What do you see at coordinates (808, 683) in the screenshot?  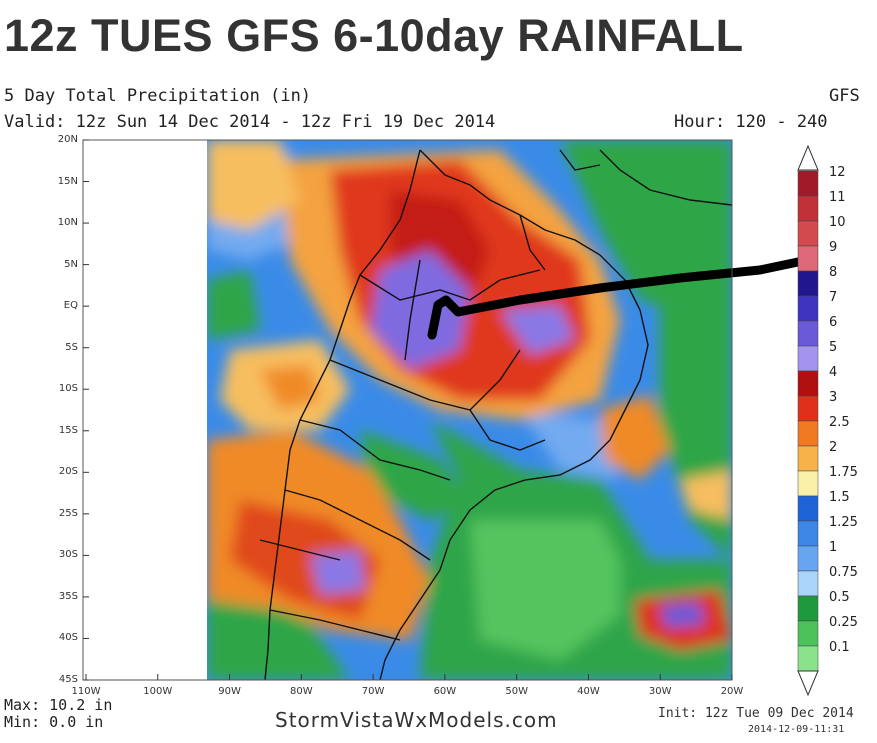 I see `colorbar-bottom-arrow` at bounding box center [808, 683].